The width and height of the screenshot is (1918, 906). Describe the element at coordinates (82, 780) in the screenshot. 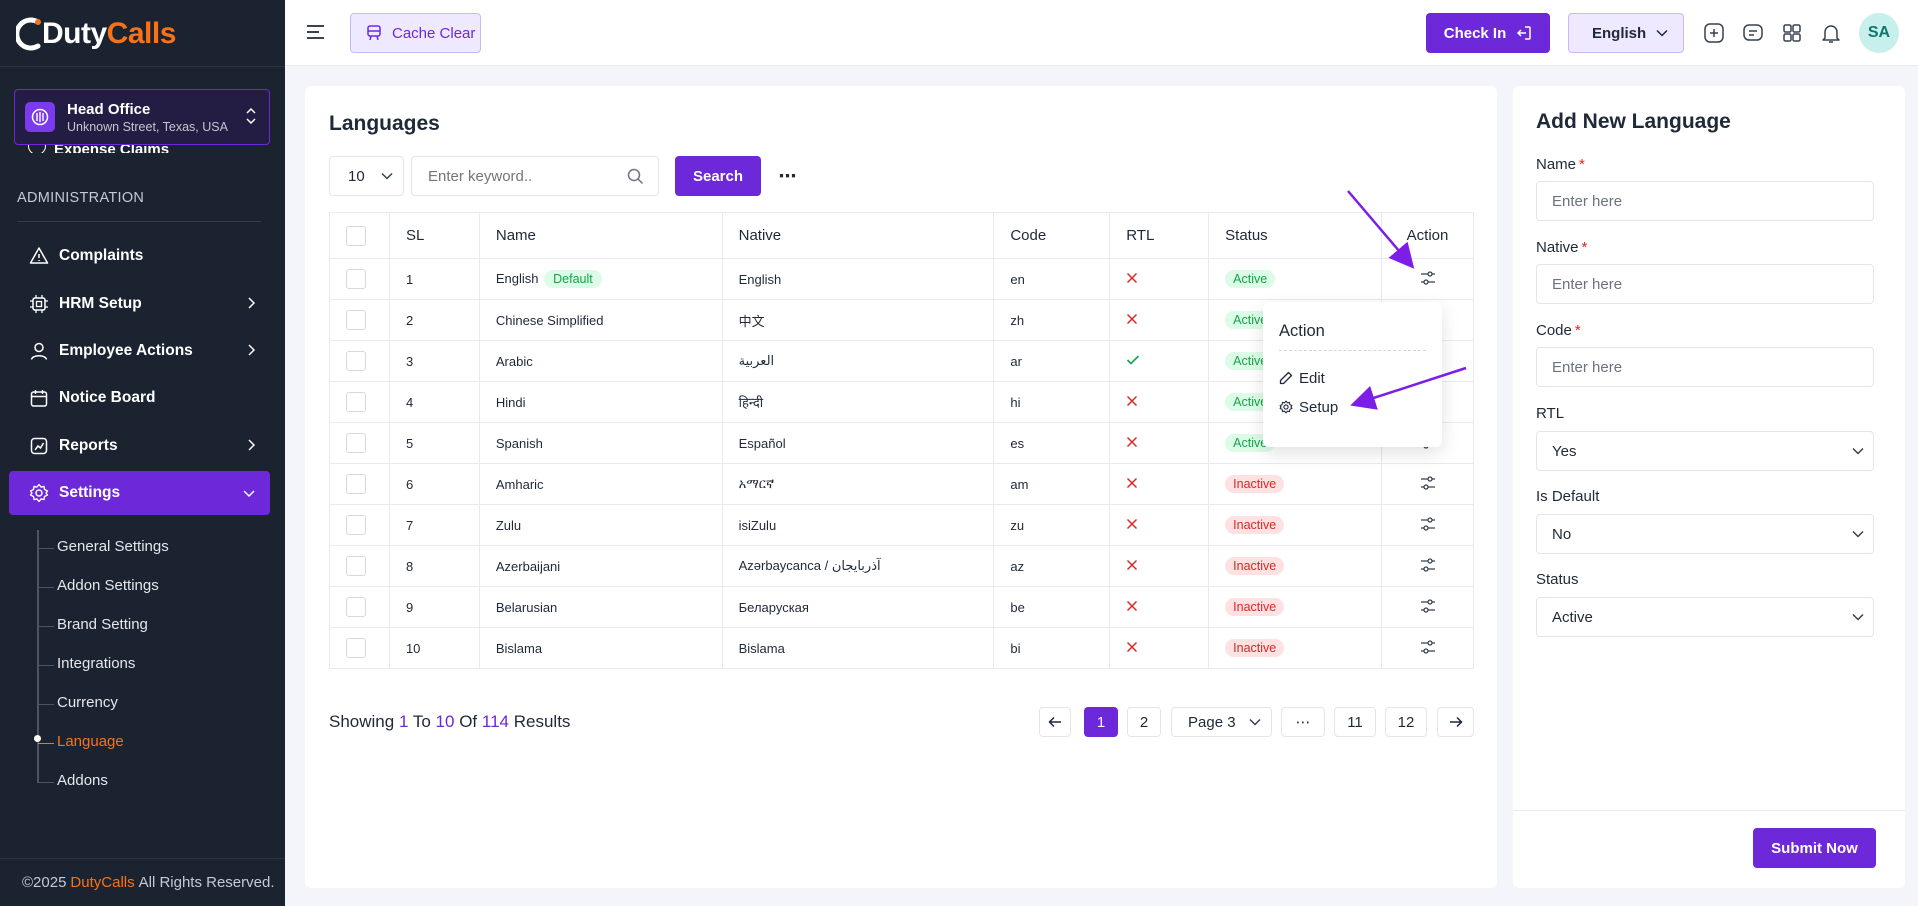

I see `subnav-item-addons: Addons` at that location.